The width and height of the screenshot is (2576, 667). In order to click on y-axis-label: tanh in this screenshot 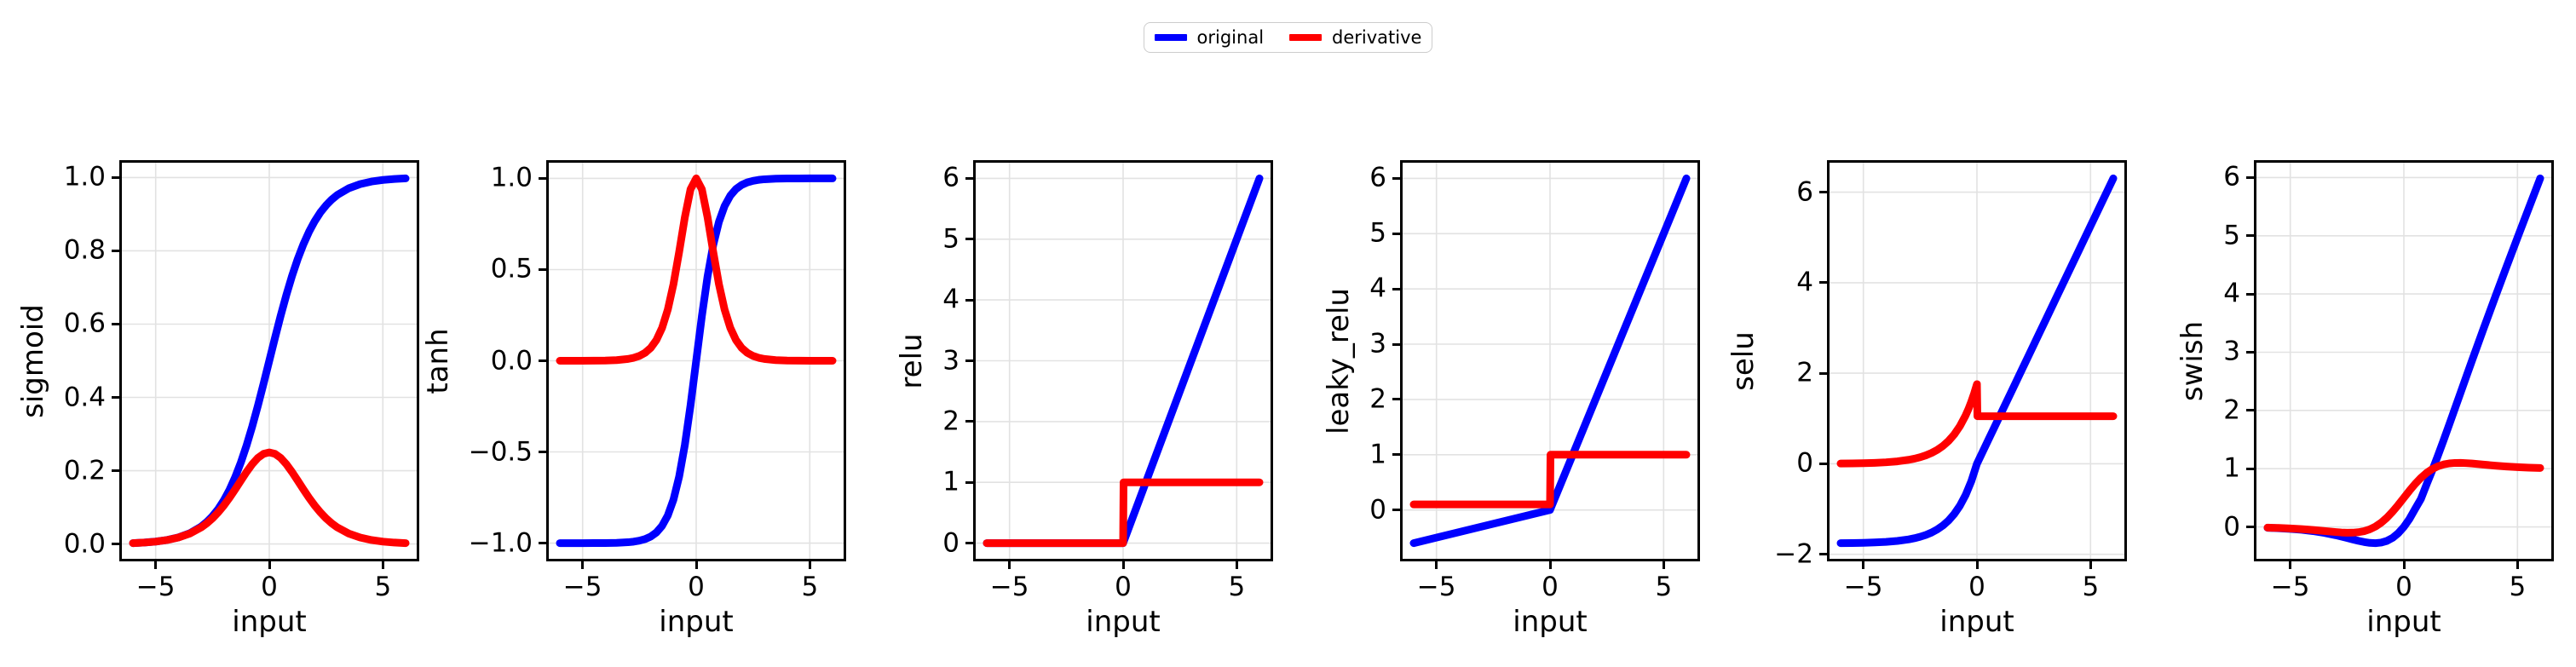, I will do `click(438, 360)`.